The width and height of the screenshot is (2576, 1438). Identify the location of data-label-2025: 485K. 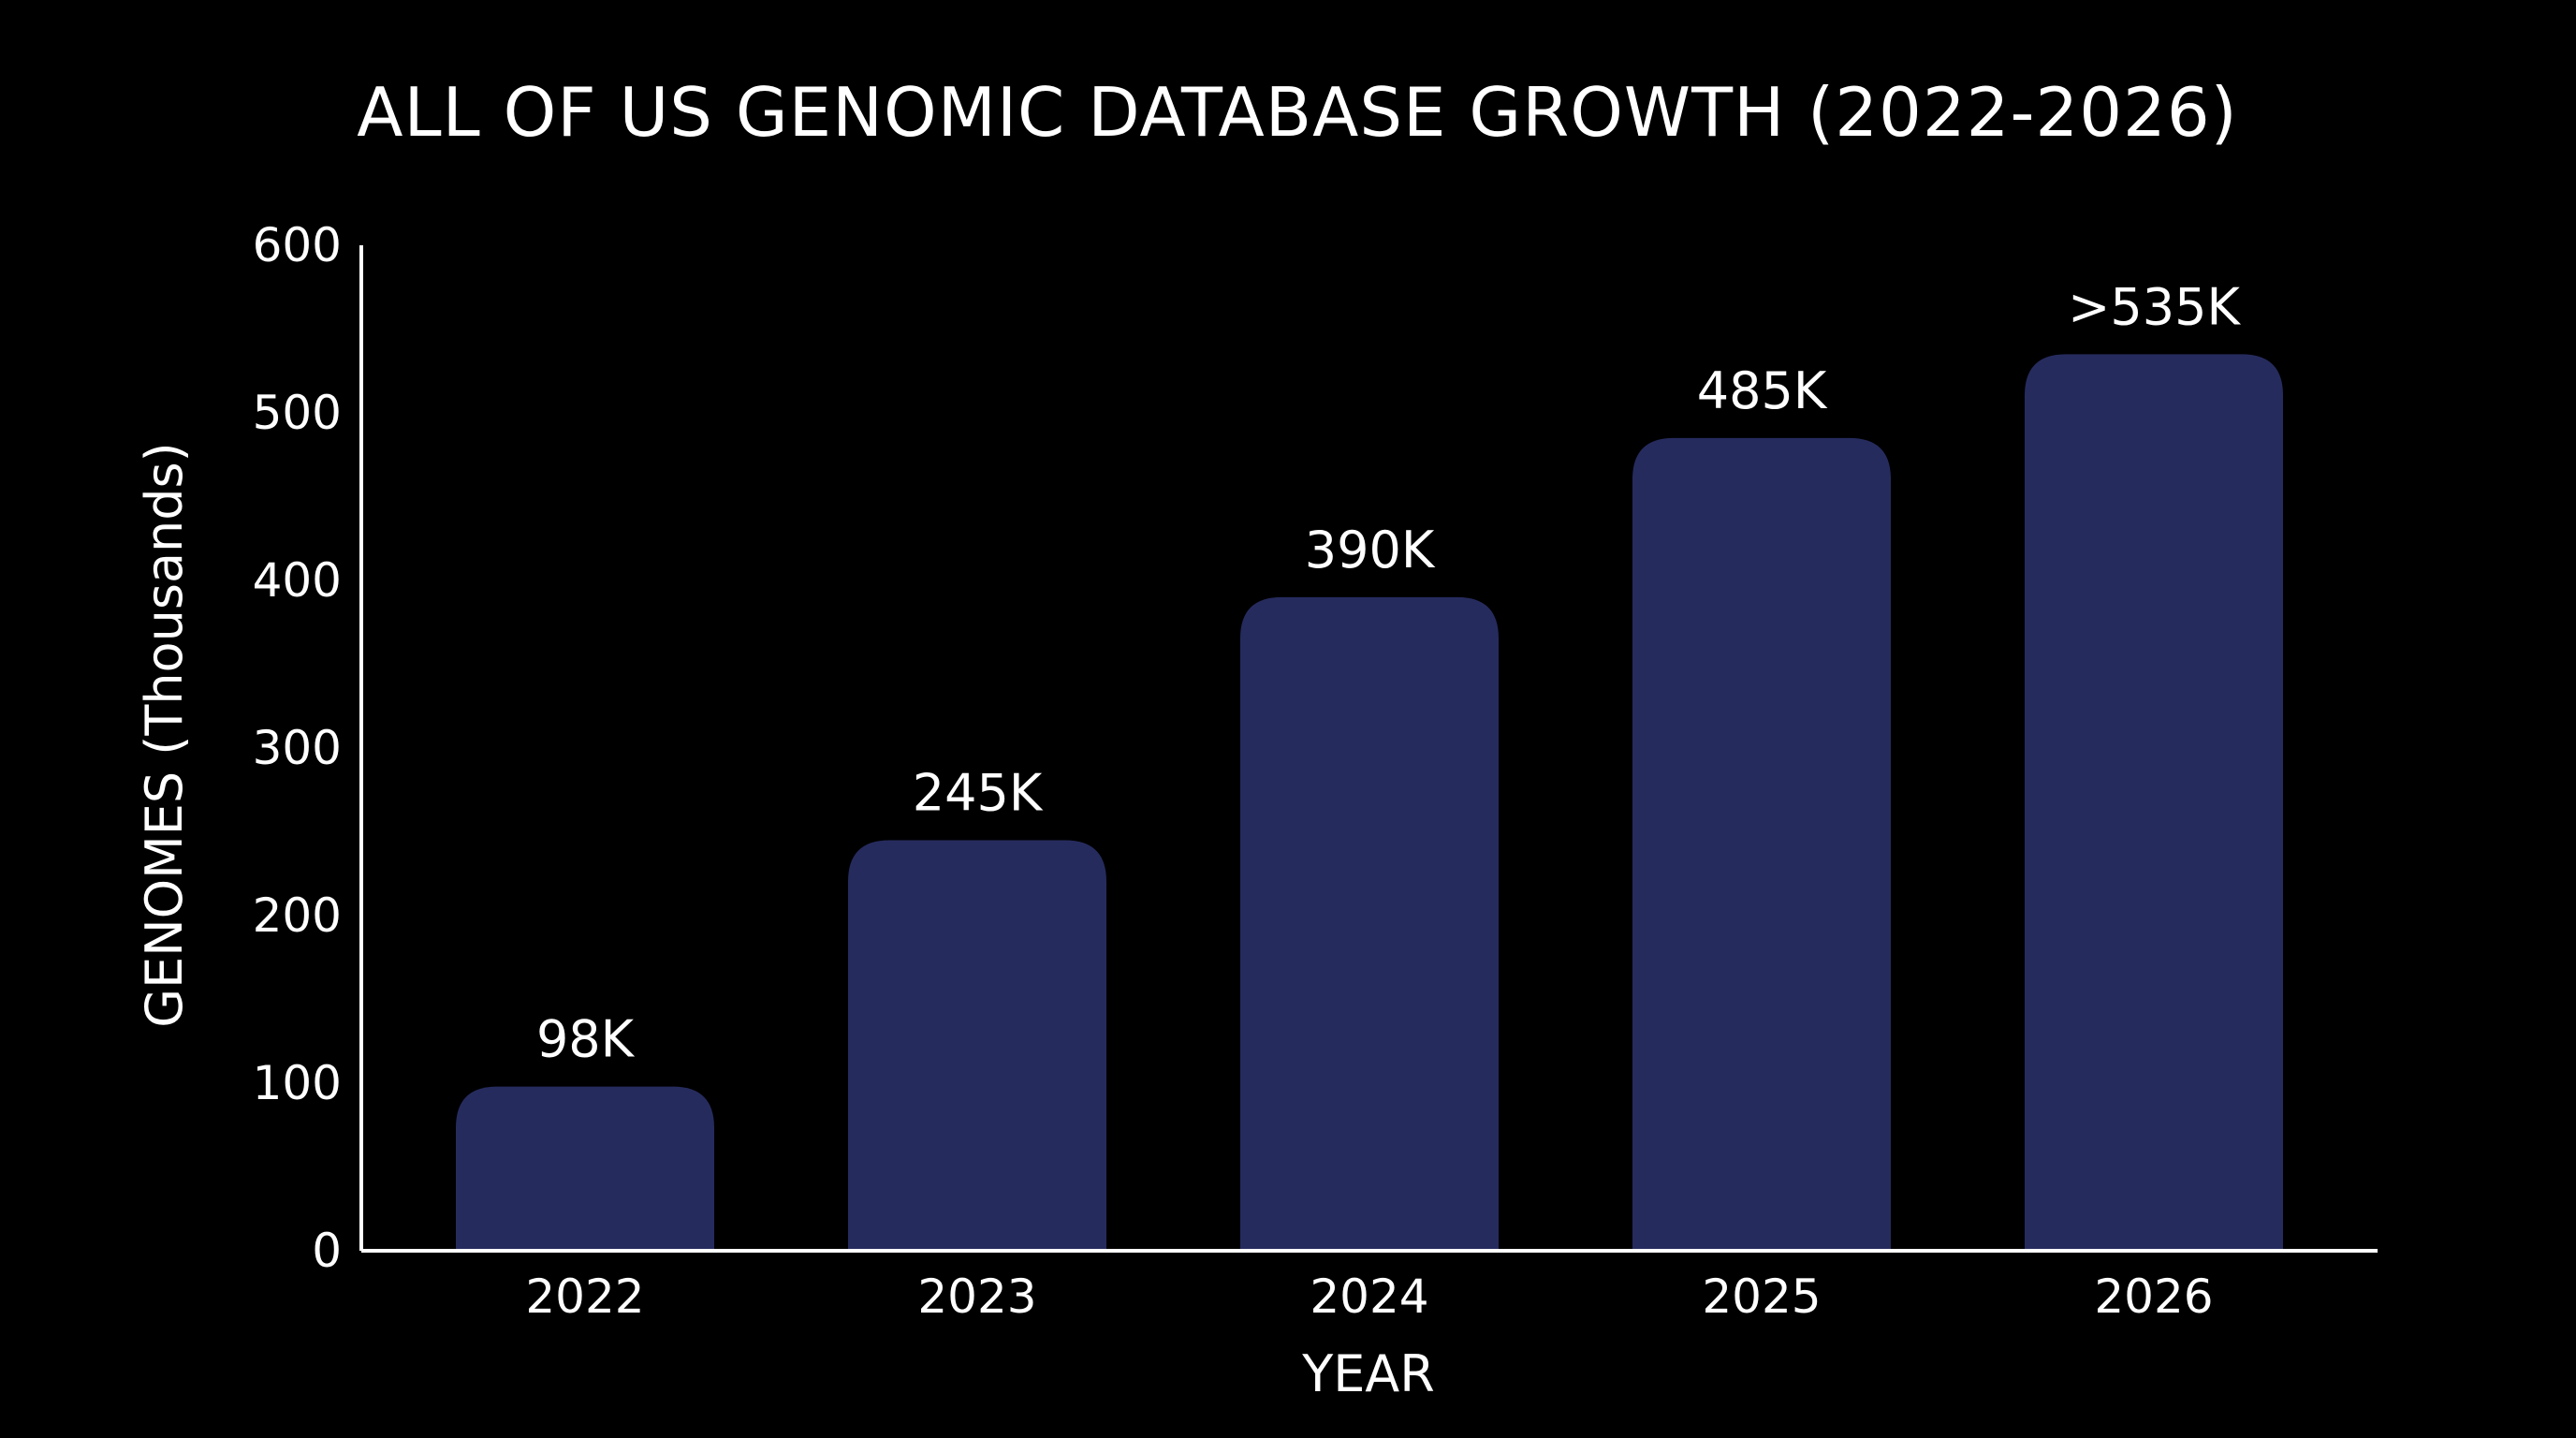
(1762, 390).